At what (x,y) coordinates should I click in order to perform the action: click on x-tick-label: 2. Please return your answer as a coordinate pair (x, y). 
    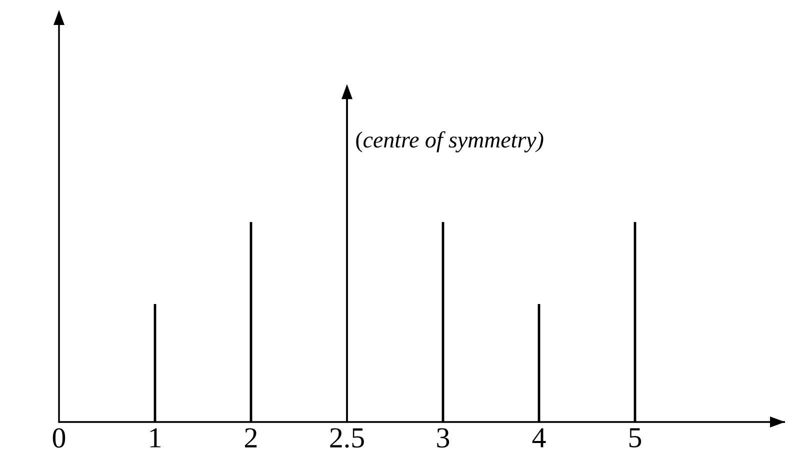
    Looking at the image, I should click on (251, 438).